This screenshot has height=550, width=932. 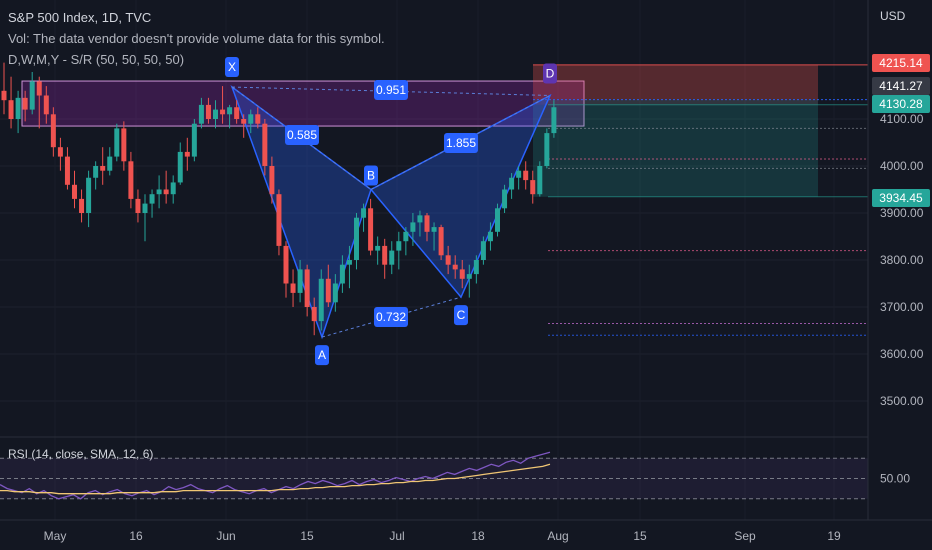 I want to click on xd-ratio-line, so click(x=391, y=91).